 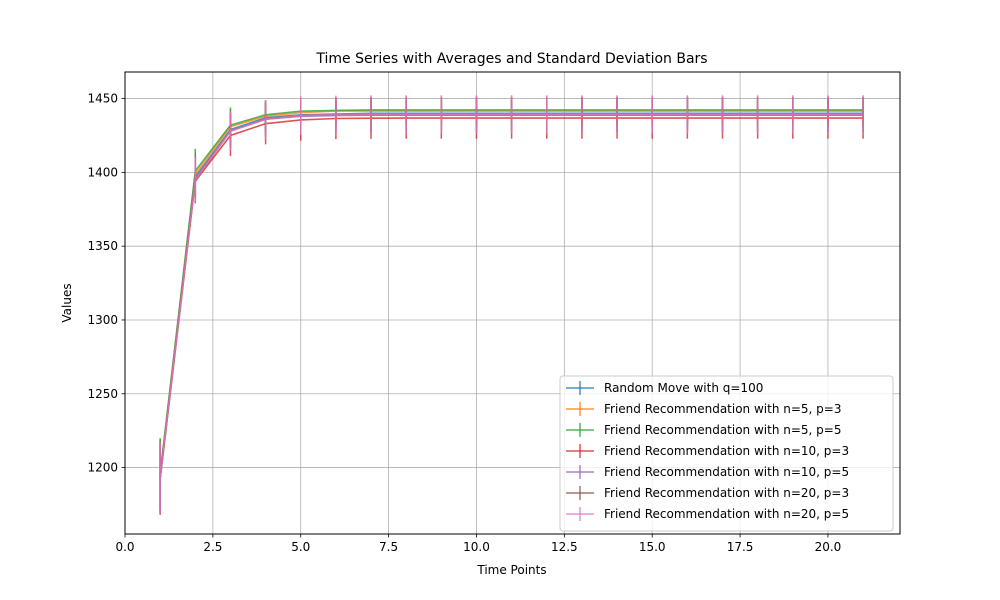 I want to click on legend-item: Random Move with q=100, so click(x=664, y=388).